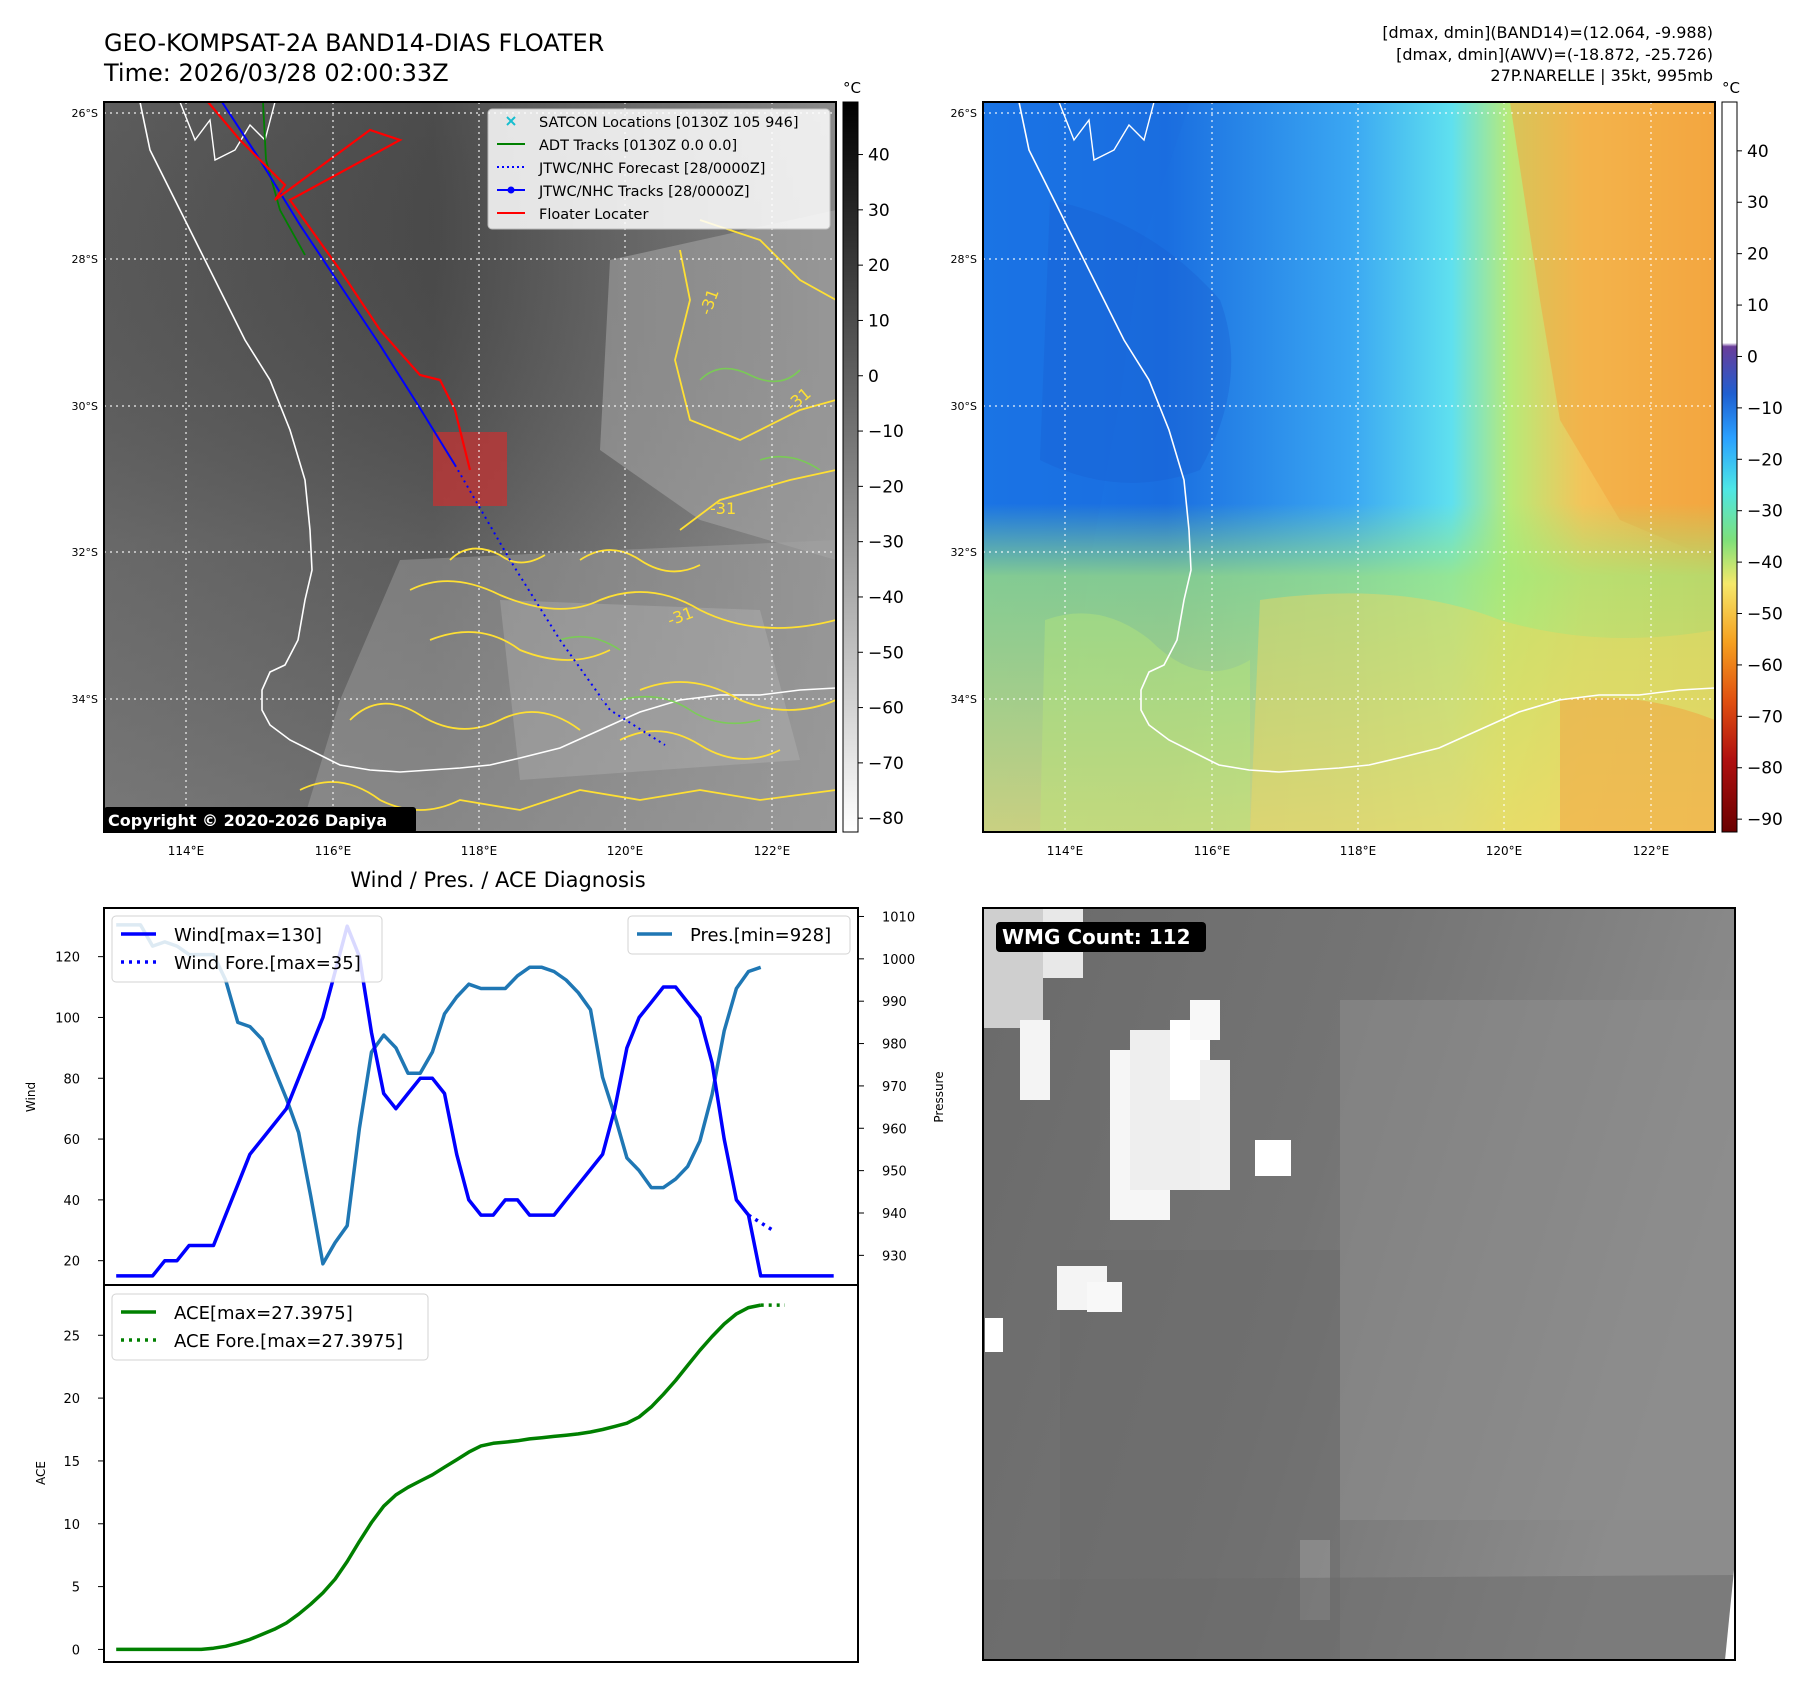 The width and height of the screenshot is (1797, 1690). What do you see at coordinates (67, 958) in the screenshot?
I see `wind-tick-label: 120` at bounding box center [67, 958].